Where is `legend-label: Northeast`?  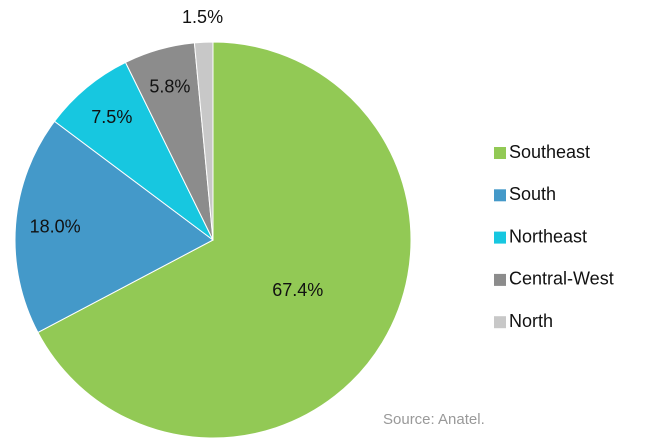
legend-label: Northeast is located at coordinates (548, 236).